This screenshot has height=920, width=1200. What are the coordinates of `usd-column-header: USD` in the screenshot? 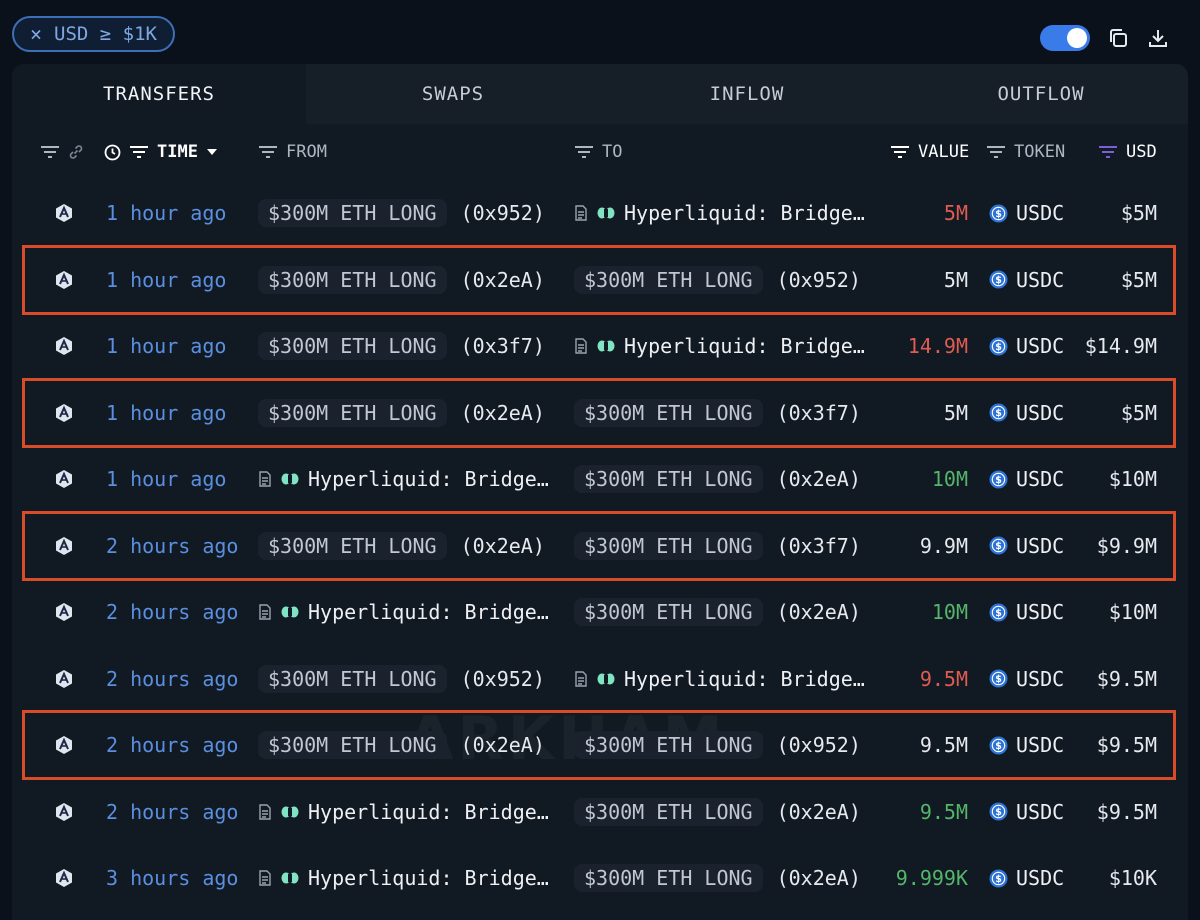 It's located at (1127, 152).